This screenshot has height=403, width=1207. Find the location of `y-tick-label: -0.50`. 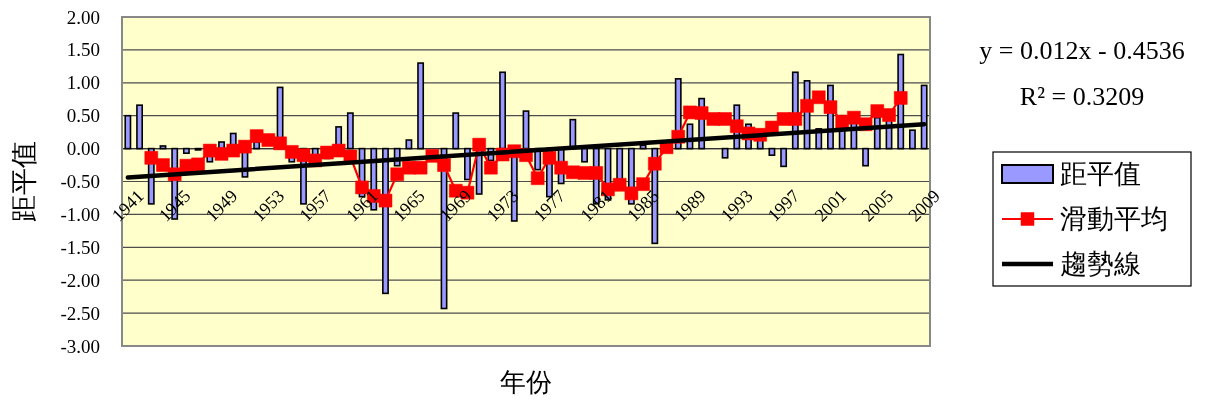

y-tick-label: -0.50 is located at coordinates (80, 181).